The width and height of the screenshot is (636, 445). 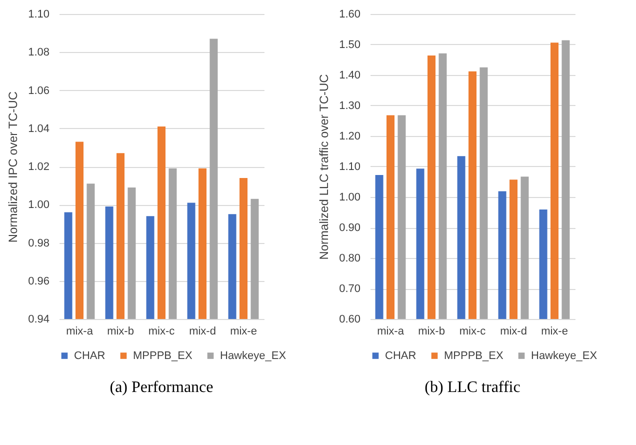 I want to click on y-axis-title: Normalized IPC over TC-UC, so click(x=13, y=167).